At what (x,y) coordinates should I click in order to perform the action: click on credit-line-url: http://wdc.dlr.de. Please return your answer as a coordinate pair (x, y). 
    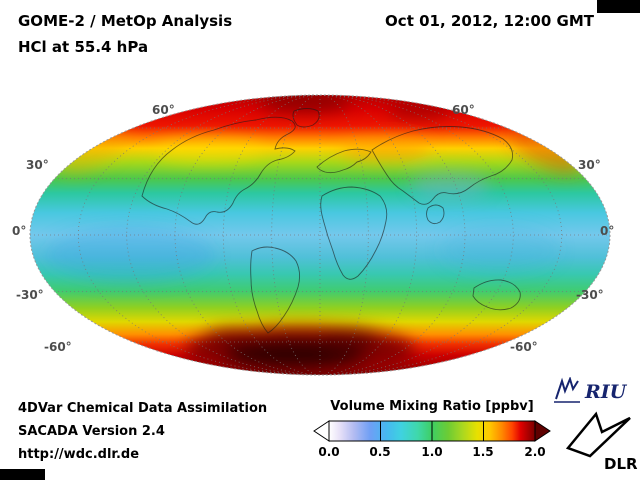
    Looking at the image, I should click on (79, 454).